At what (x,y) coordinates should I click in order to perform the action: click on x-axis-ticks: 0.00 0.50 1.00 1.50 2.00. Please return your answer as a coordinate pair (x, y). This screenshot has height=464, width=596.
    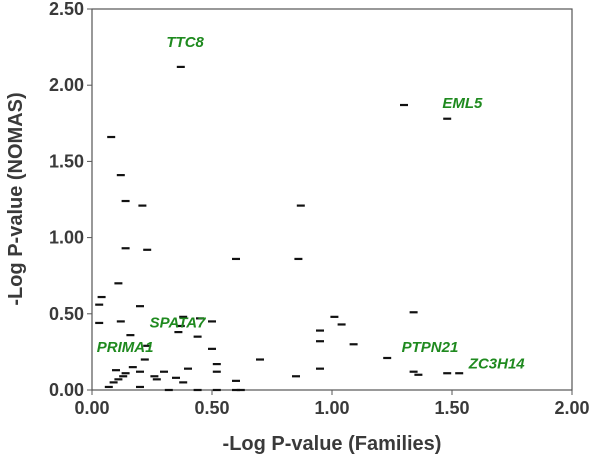
    Looking at the image, I should click on (332, 404).